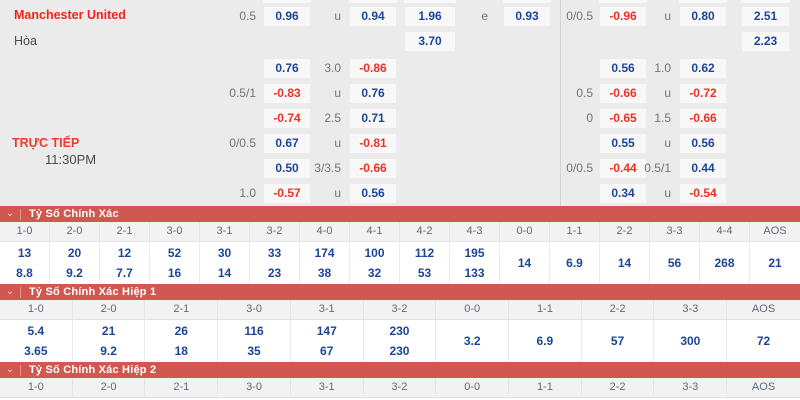  What do you see at coordinates (527, 16) in the screenshot?
I see `odds-price-cell: 0.93` at bounding box center [527, 16].